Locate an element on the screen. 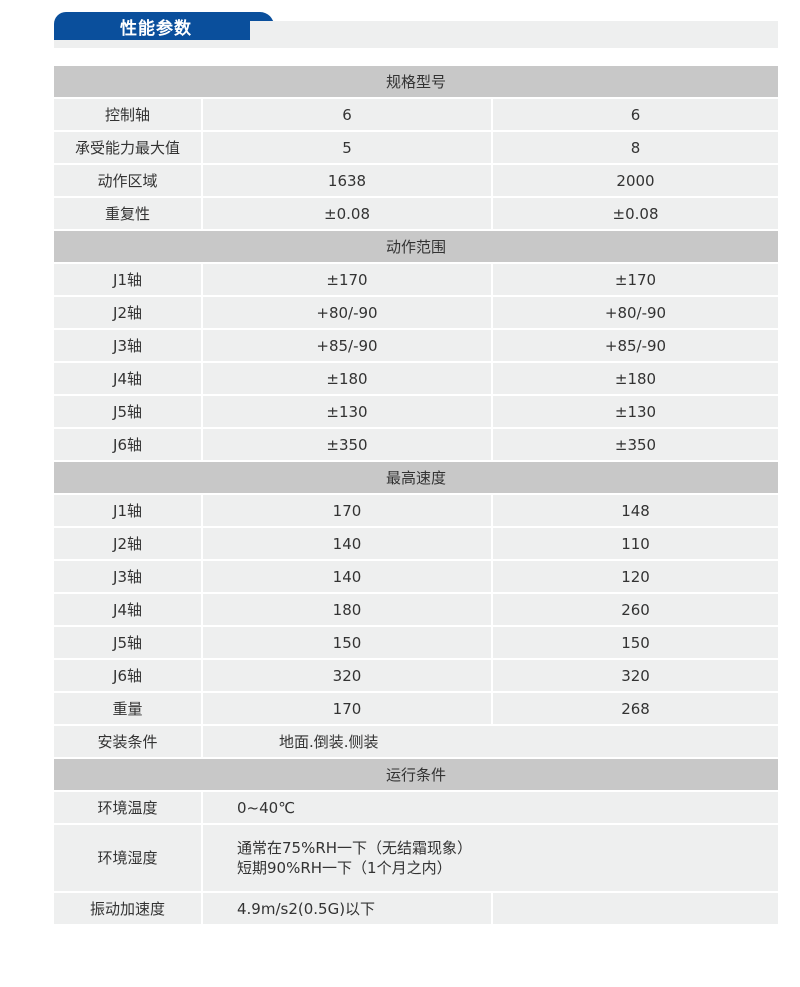  row-value: 148 is located at coordinates (634, 510).